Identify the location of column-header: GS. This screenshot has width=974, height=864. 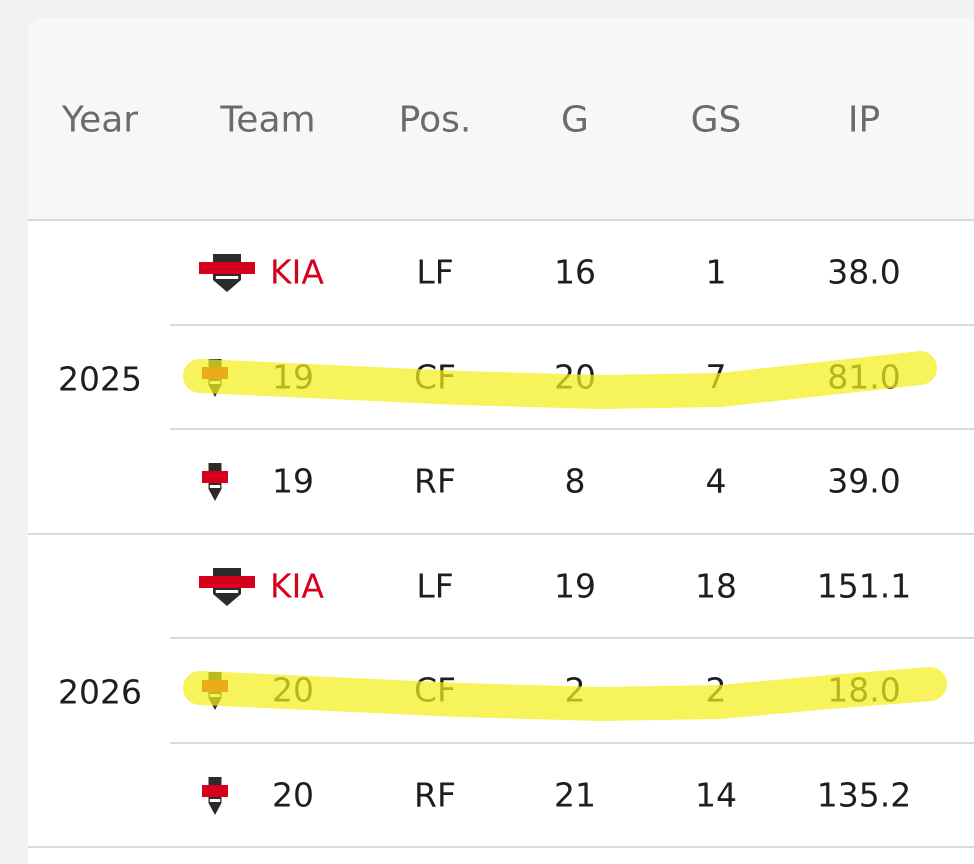
(716, 120).